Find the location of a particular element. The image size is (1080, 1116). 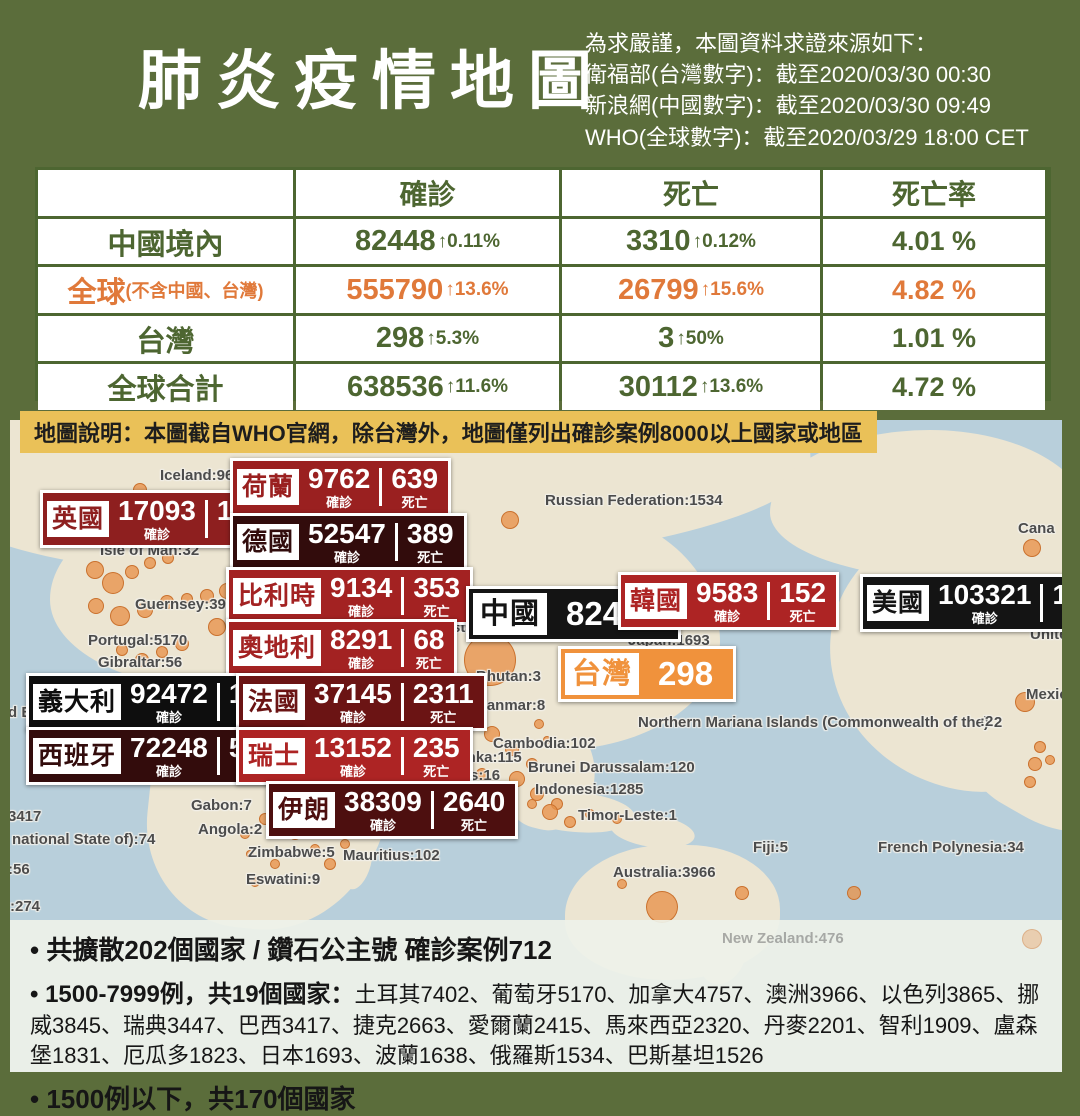

map-label: Indonesia:1285 is located at coordinates (589, 789).